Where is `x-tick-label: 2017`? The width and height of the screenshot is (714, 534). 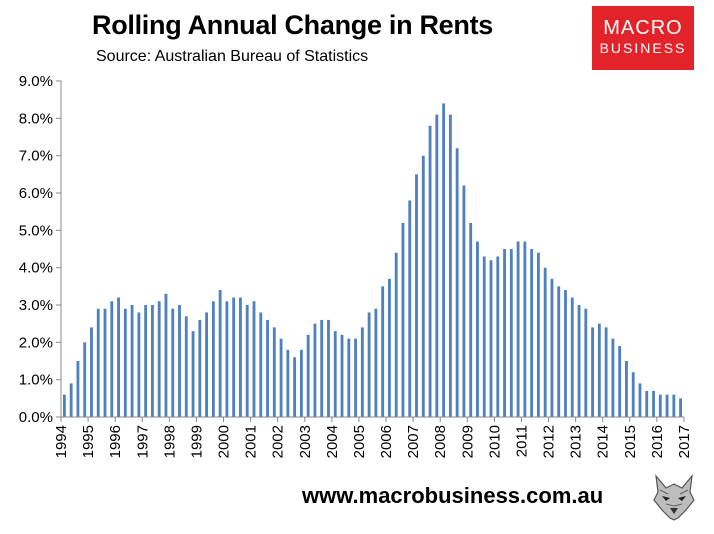
x-tick-label: 2017 is located at coordinates (684, 441).